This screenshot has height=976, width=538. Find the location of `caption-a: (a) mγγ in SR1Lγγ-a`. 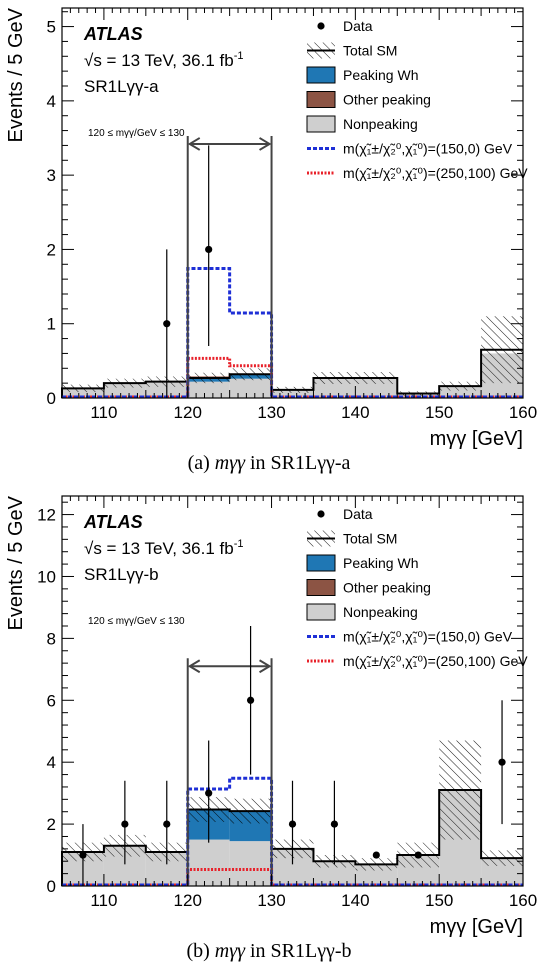

caption-a: (a) mγγ in SR1Lγγ-a is located at coordinates (269, 463).